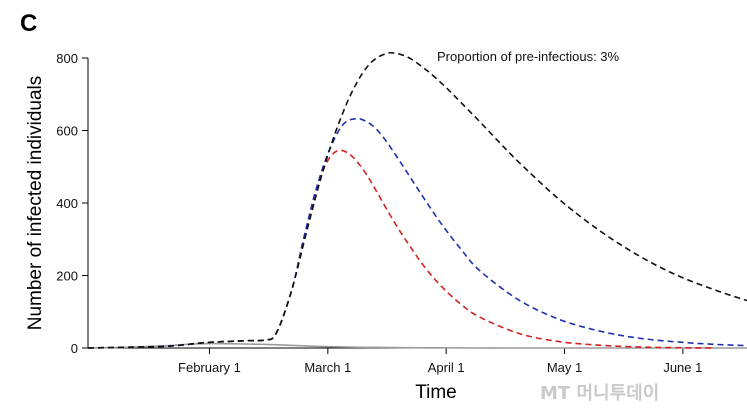 This screenshot has width=747, height=417. What do you see at coordinates (564, 367) in the screenshot?
I see `x-tick-label: May 1` at bounding box center [564, 367].